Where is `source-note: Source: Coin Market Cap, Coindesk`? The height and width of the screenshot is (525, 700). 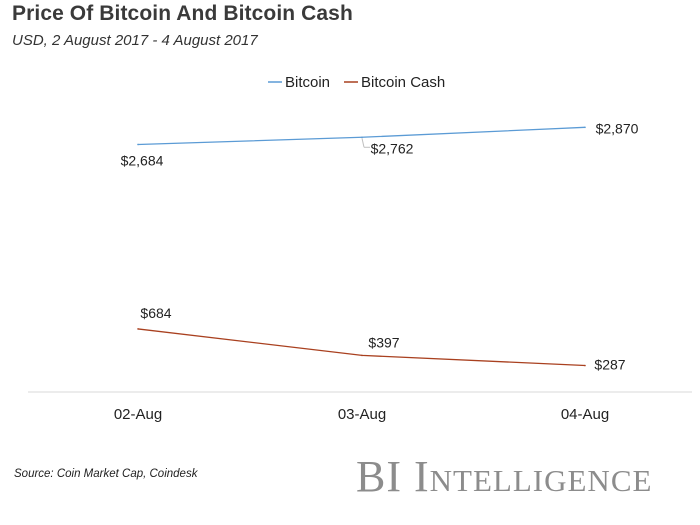
source-note: Source: Coin Market Cap, Coindesk is located at coordinates (106, 474).